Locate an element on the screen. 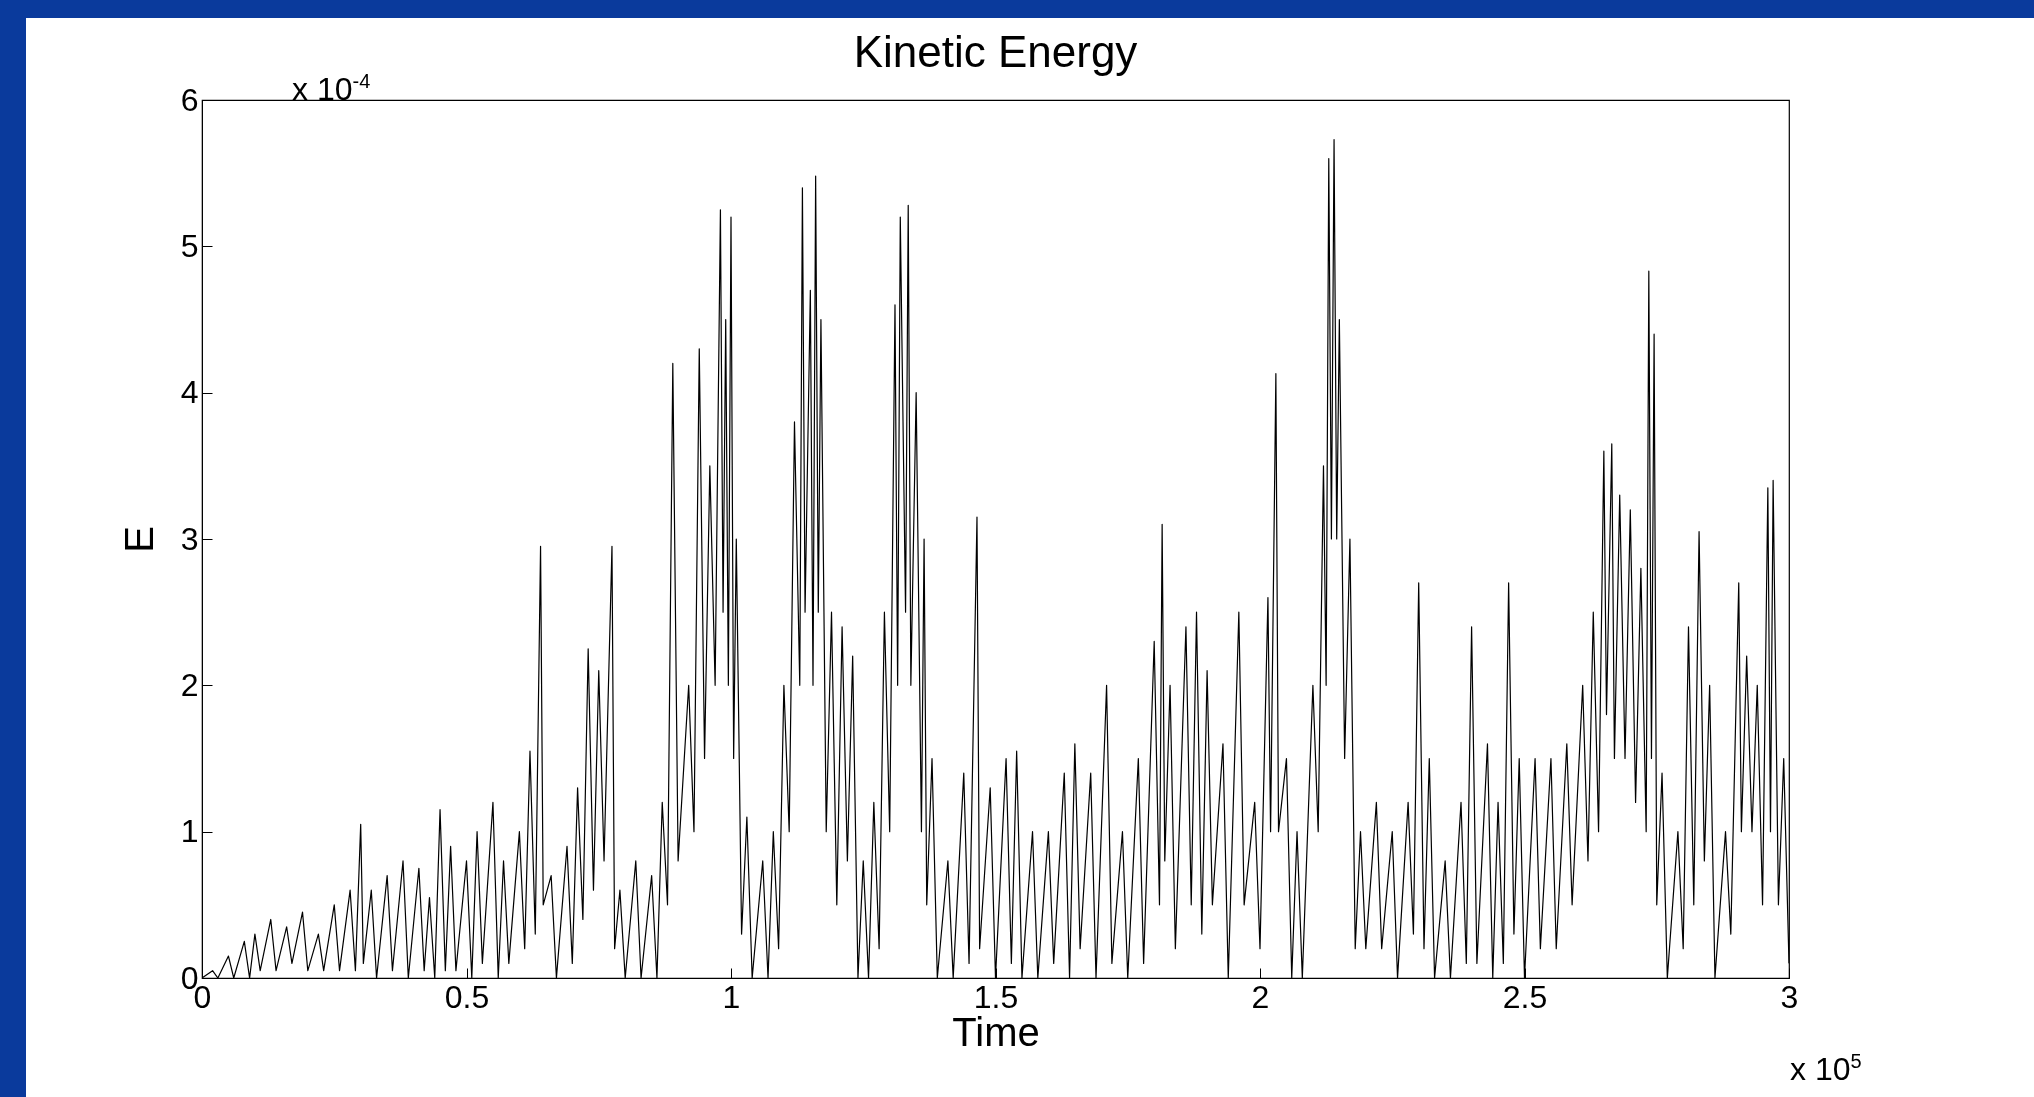  y-axis-title: E is located at coordinates (138, 539).